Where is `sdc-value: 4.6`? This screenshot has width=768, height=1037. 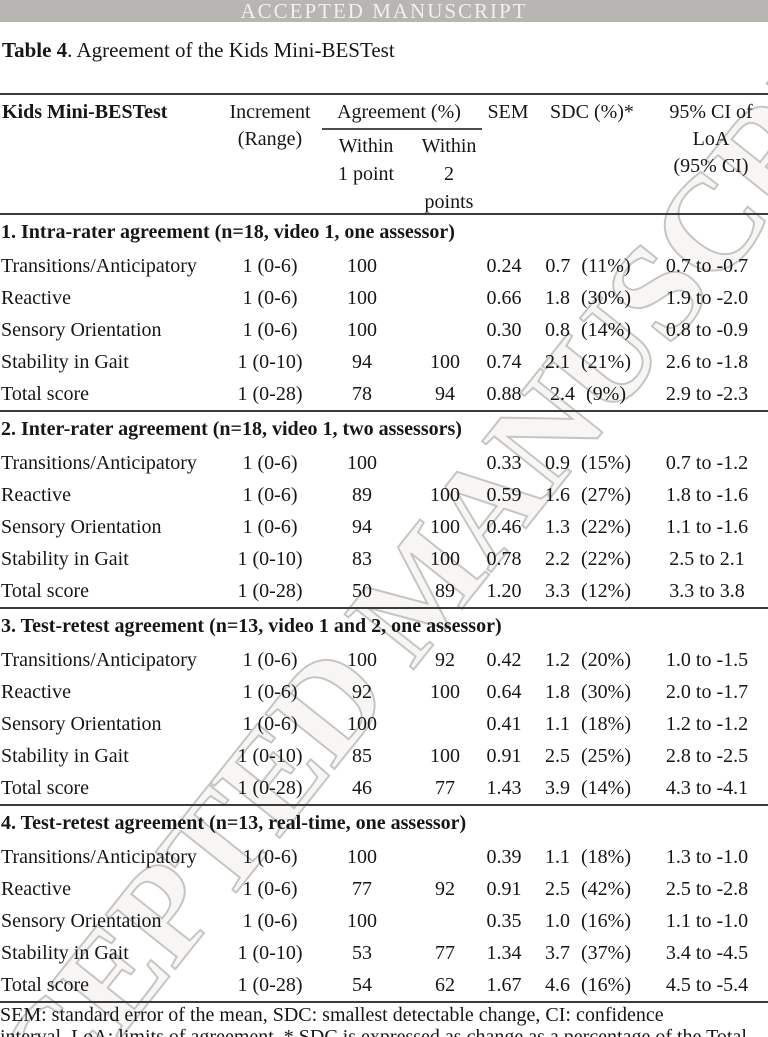
sdc-value: 4.6 is located at coordinates (557, 984).